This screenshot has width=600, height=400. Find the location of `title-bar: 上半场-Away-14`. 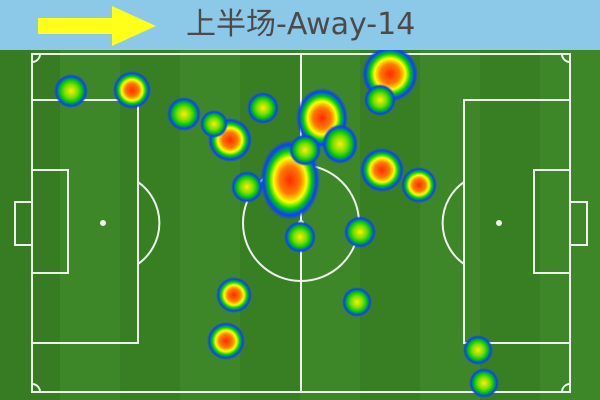

title-bar: 上半场-Away-14 is located at coordinates (300, 25).